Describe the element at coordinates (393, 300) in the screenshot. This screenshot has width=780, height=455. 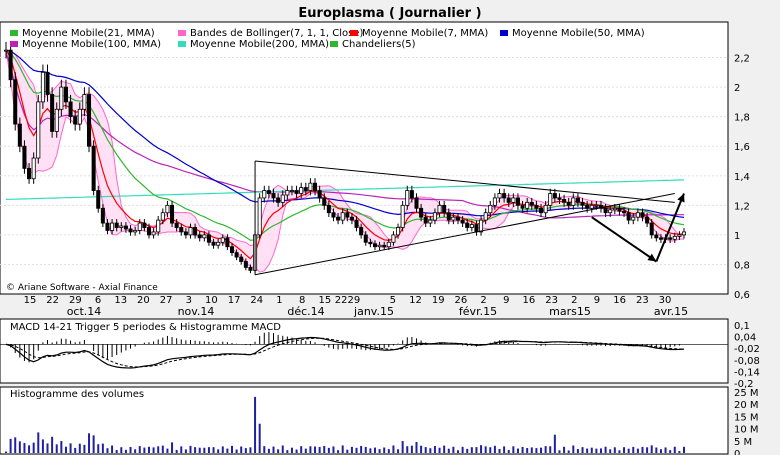
I see `x-day-tick: 5` at that location.